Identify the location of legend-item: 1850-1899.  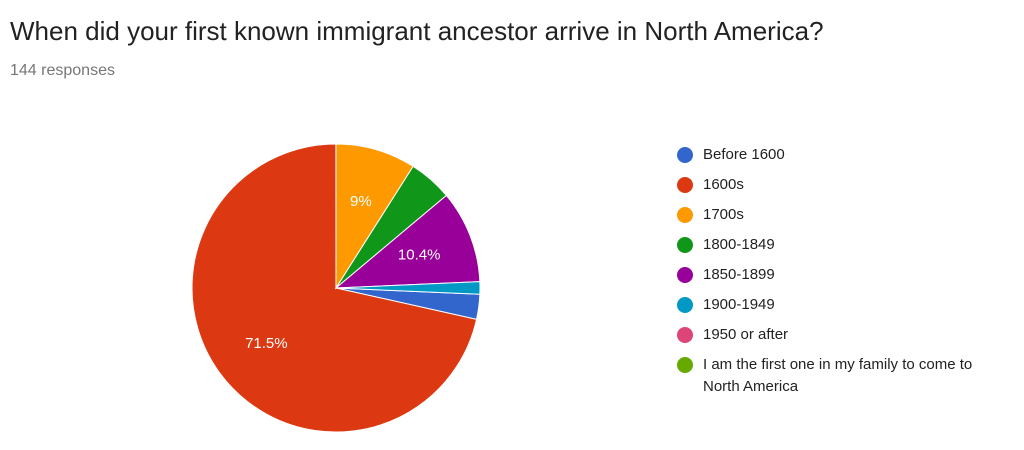
(827, 275).